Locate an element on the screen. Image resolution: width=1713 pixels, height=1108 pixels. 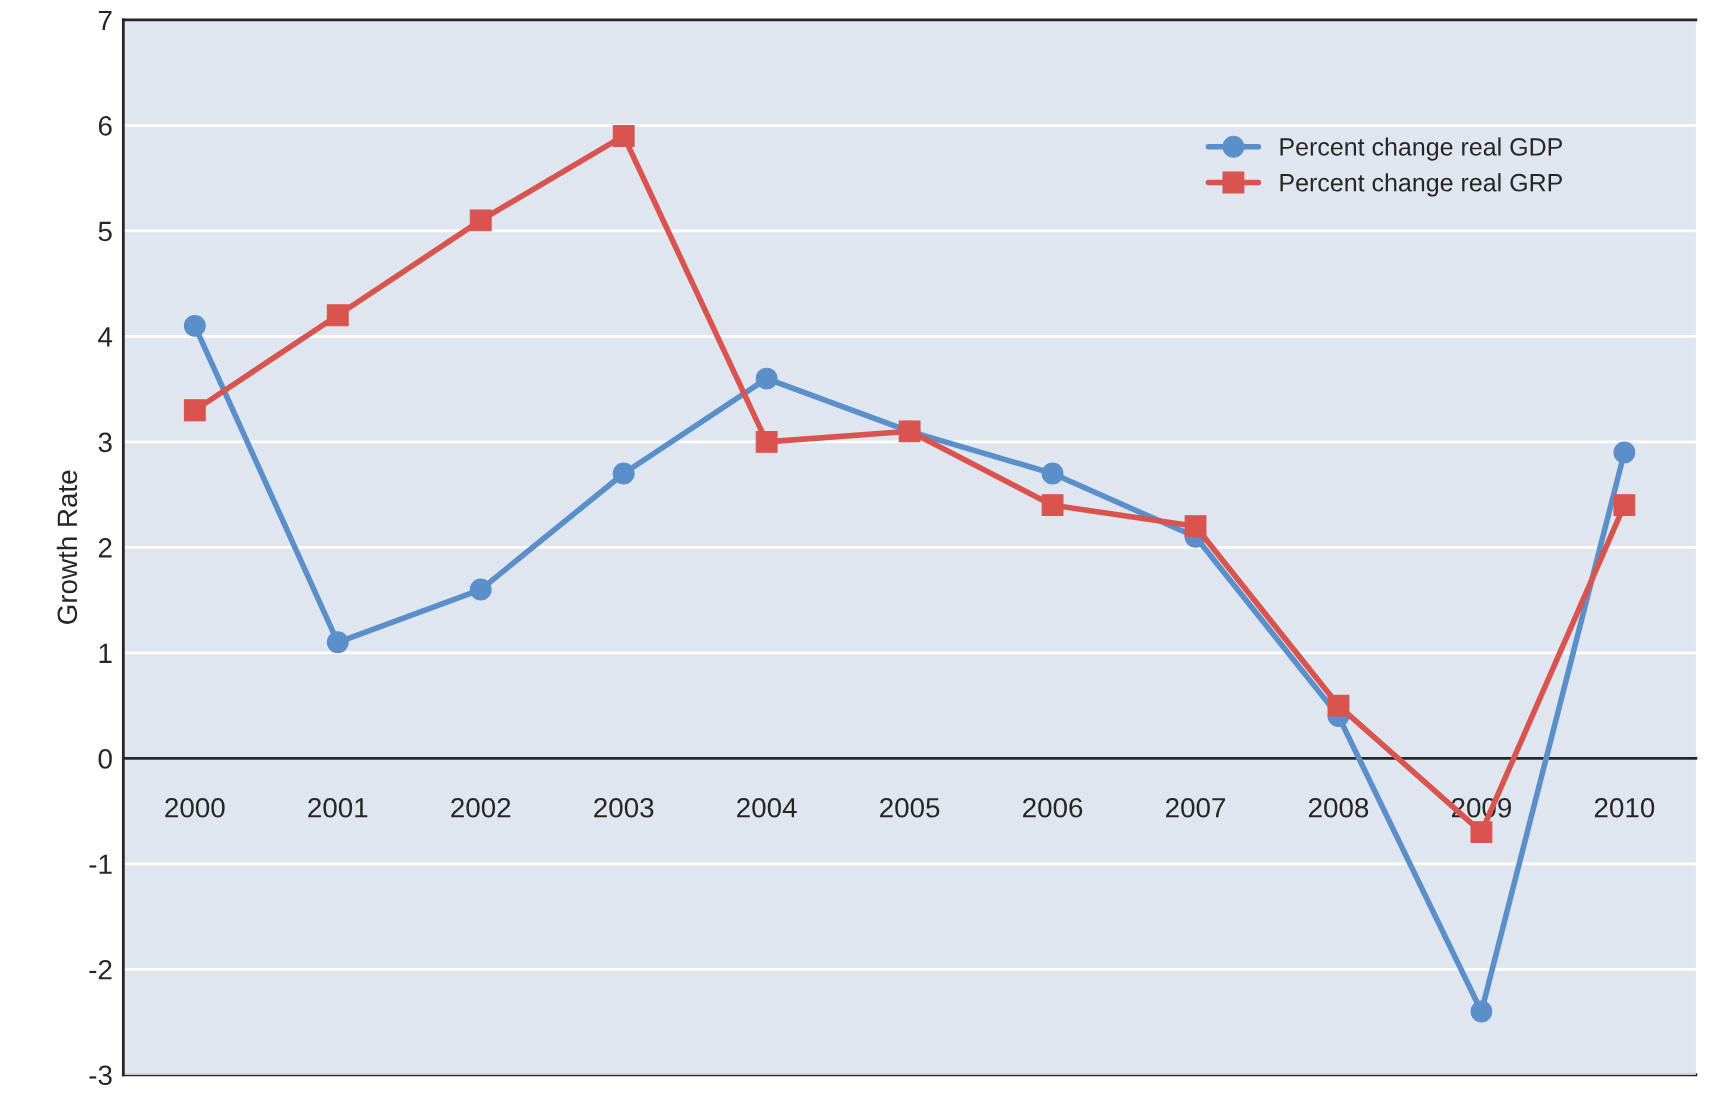
x-tick-label: 2010 is located at coordinates (1624, 807).